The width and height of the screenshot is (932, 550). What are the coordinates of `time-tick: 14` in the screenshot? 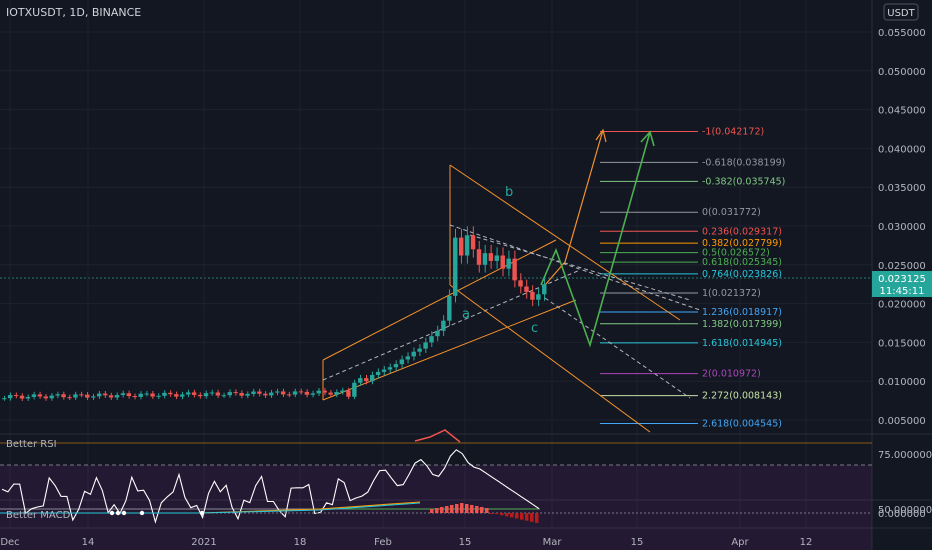 It's located at (88, 542).